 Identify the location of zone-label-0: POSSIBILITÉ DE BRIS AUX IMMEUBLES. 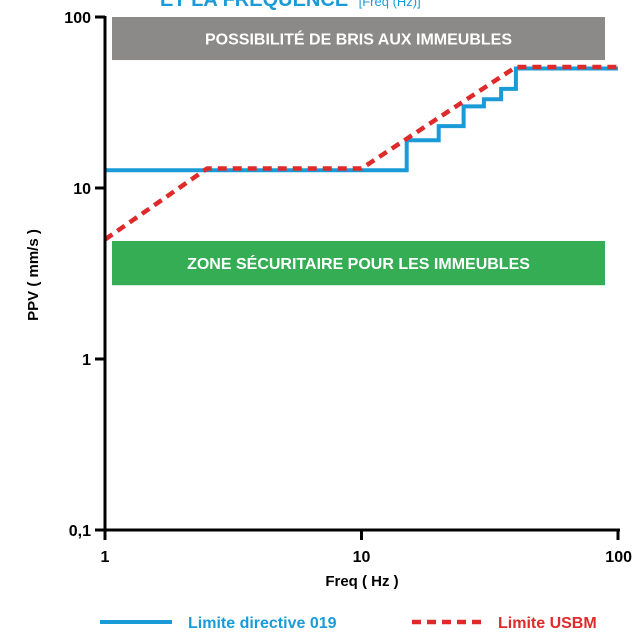
(358, 39).